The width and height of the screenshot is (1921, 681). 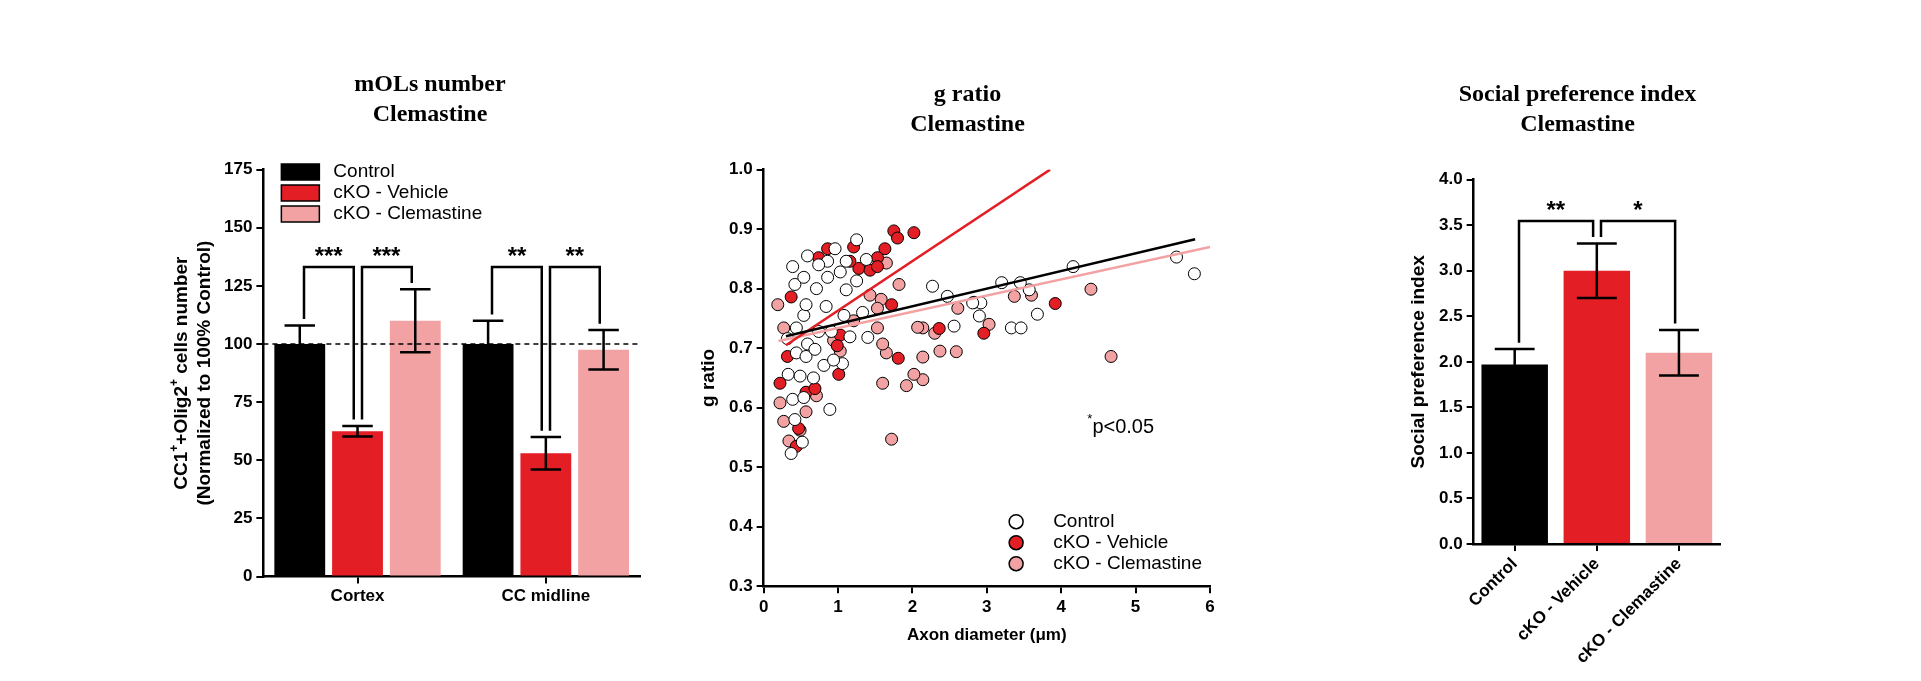 I want to click on chart-title: mOLs number, so click(x=430, y=82).